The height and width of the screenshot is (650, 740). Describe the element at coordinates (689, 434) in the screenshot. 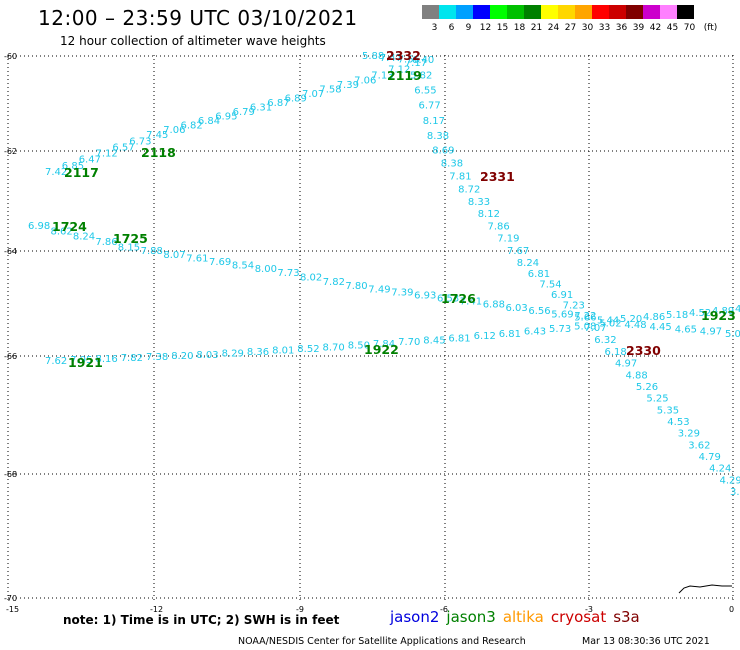

I see `swh-value: 3.29` at that location.